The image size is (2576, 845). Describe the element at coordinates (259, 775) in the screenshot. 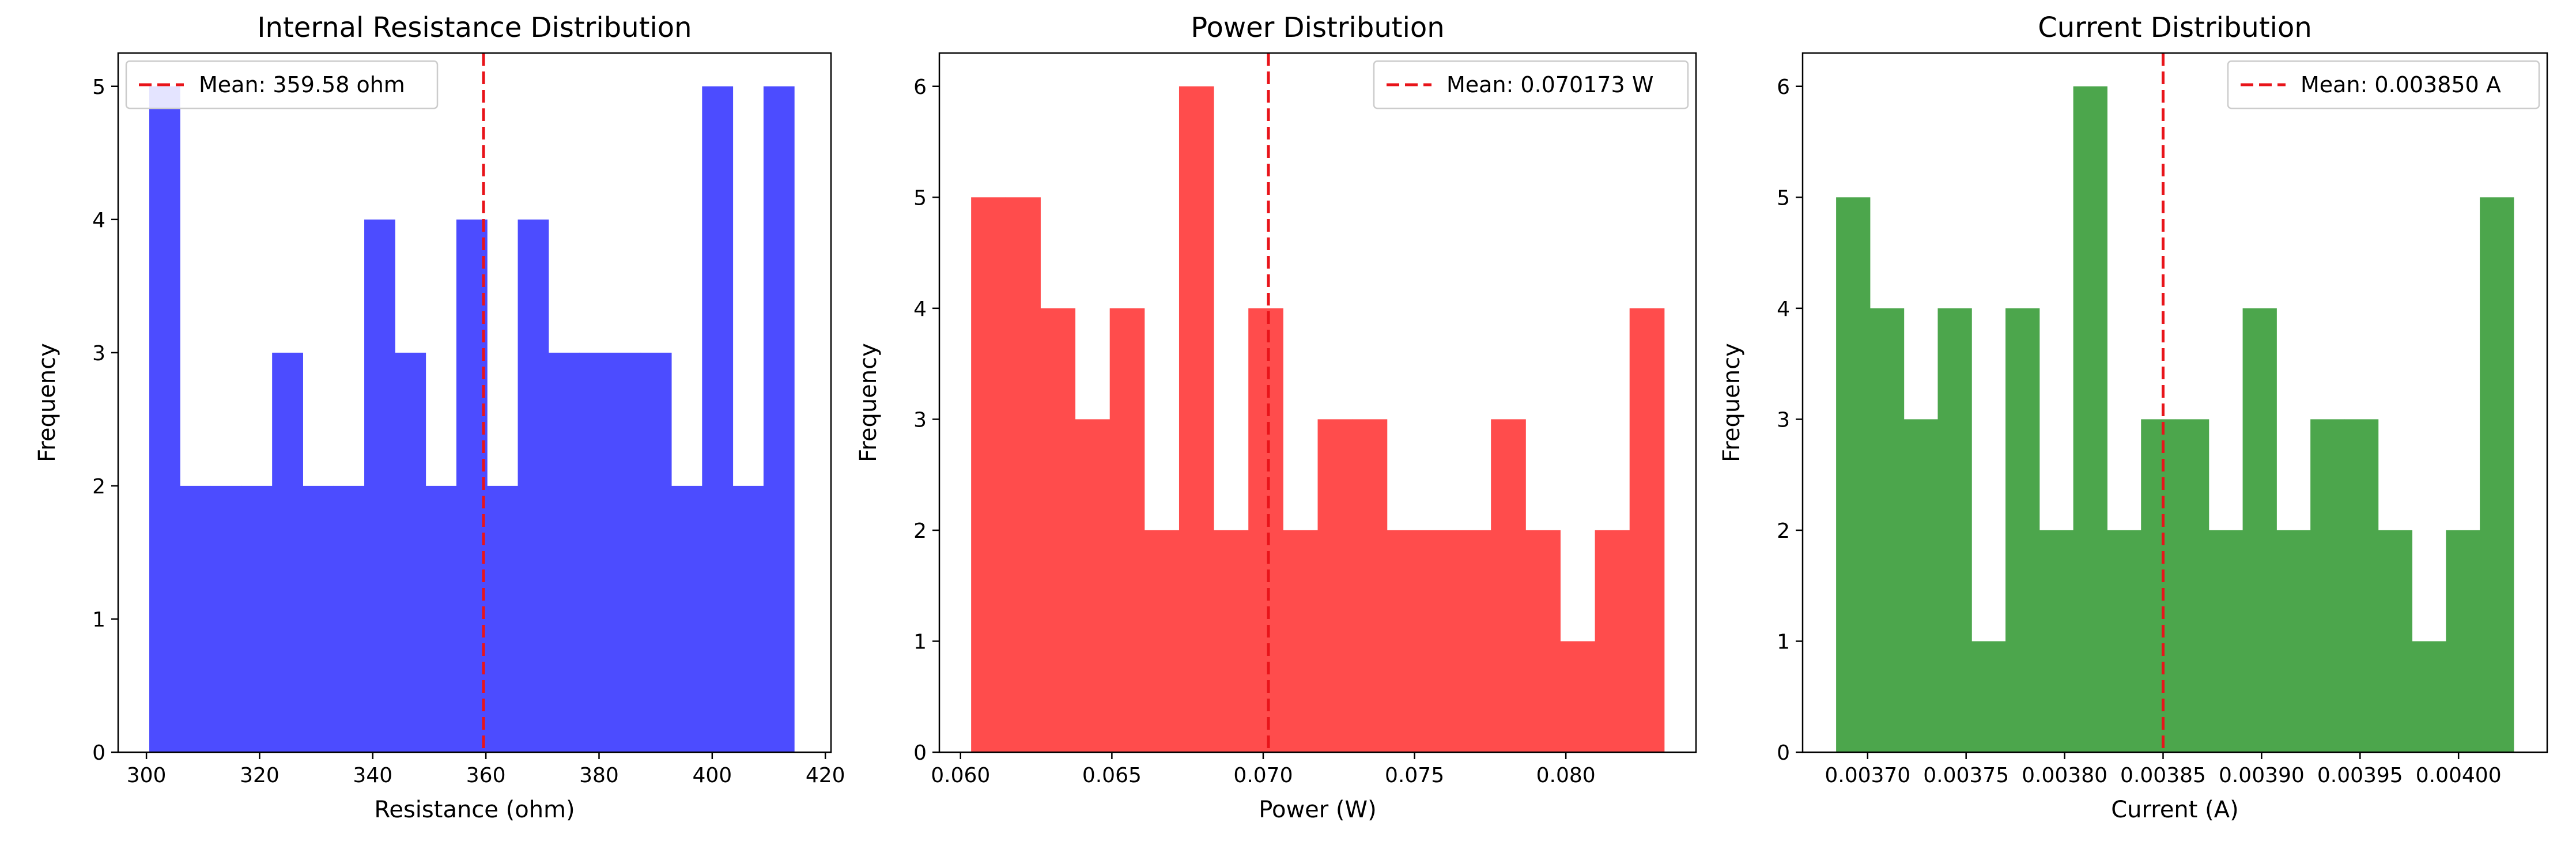

I see `x-tick-label: 320` at that location.